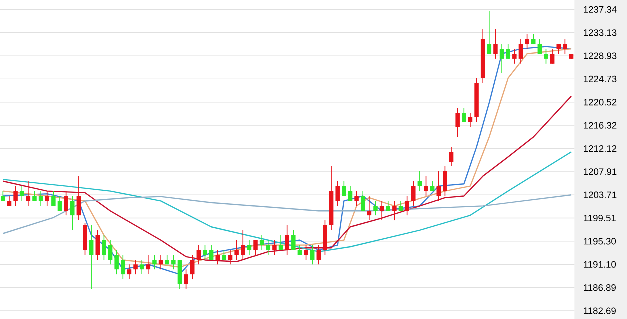 This screenshot has height=319, width=627. Describe the element at coordinates (287, 214) in the screenshot. I see `line-series` at that location.